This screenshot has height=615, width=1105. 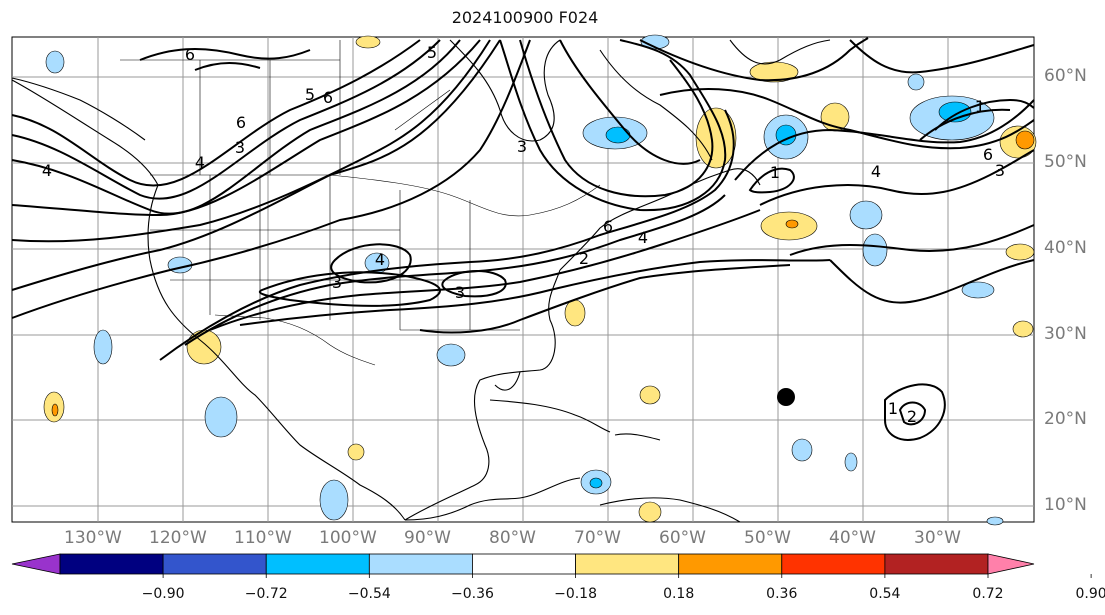 What do you see at coordinates (679, 594) in the screenshot?
I see `colorbar-tick-label: 0.18` at bounding box center [679, 594].